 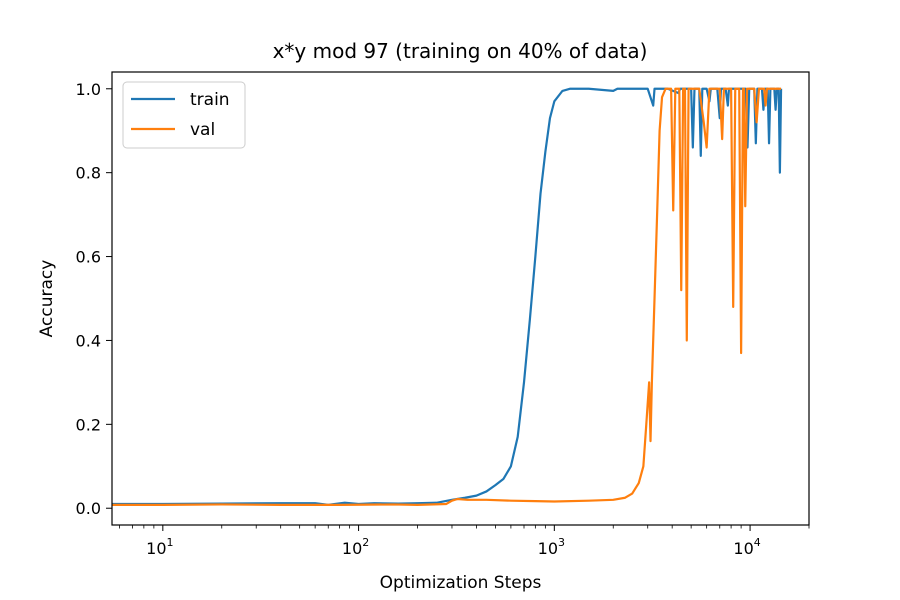 What do you see at coordinates (94, 299) in the screenshot?
I see `y-axis: 0.0 0.2 0.4 0.6 0.8 1.0` at bounding box center [94, 299].